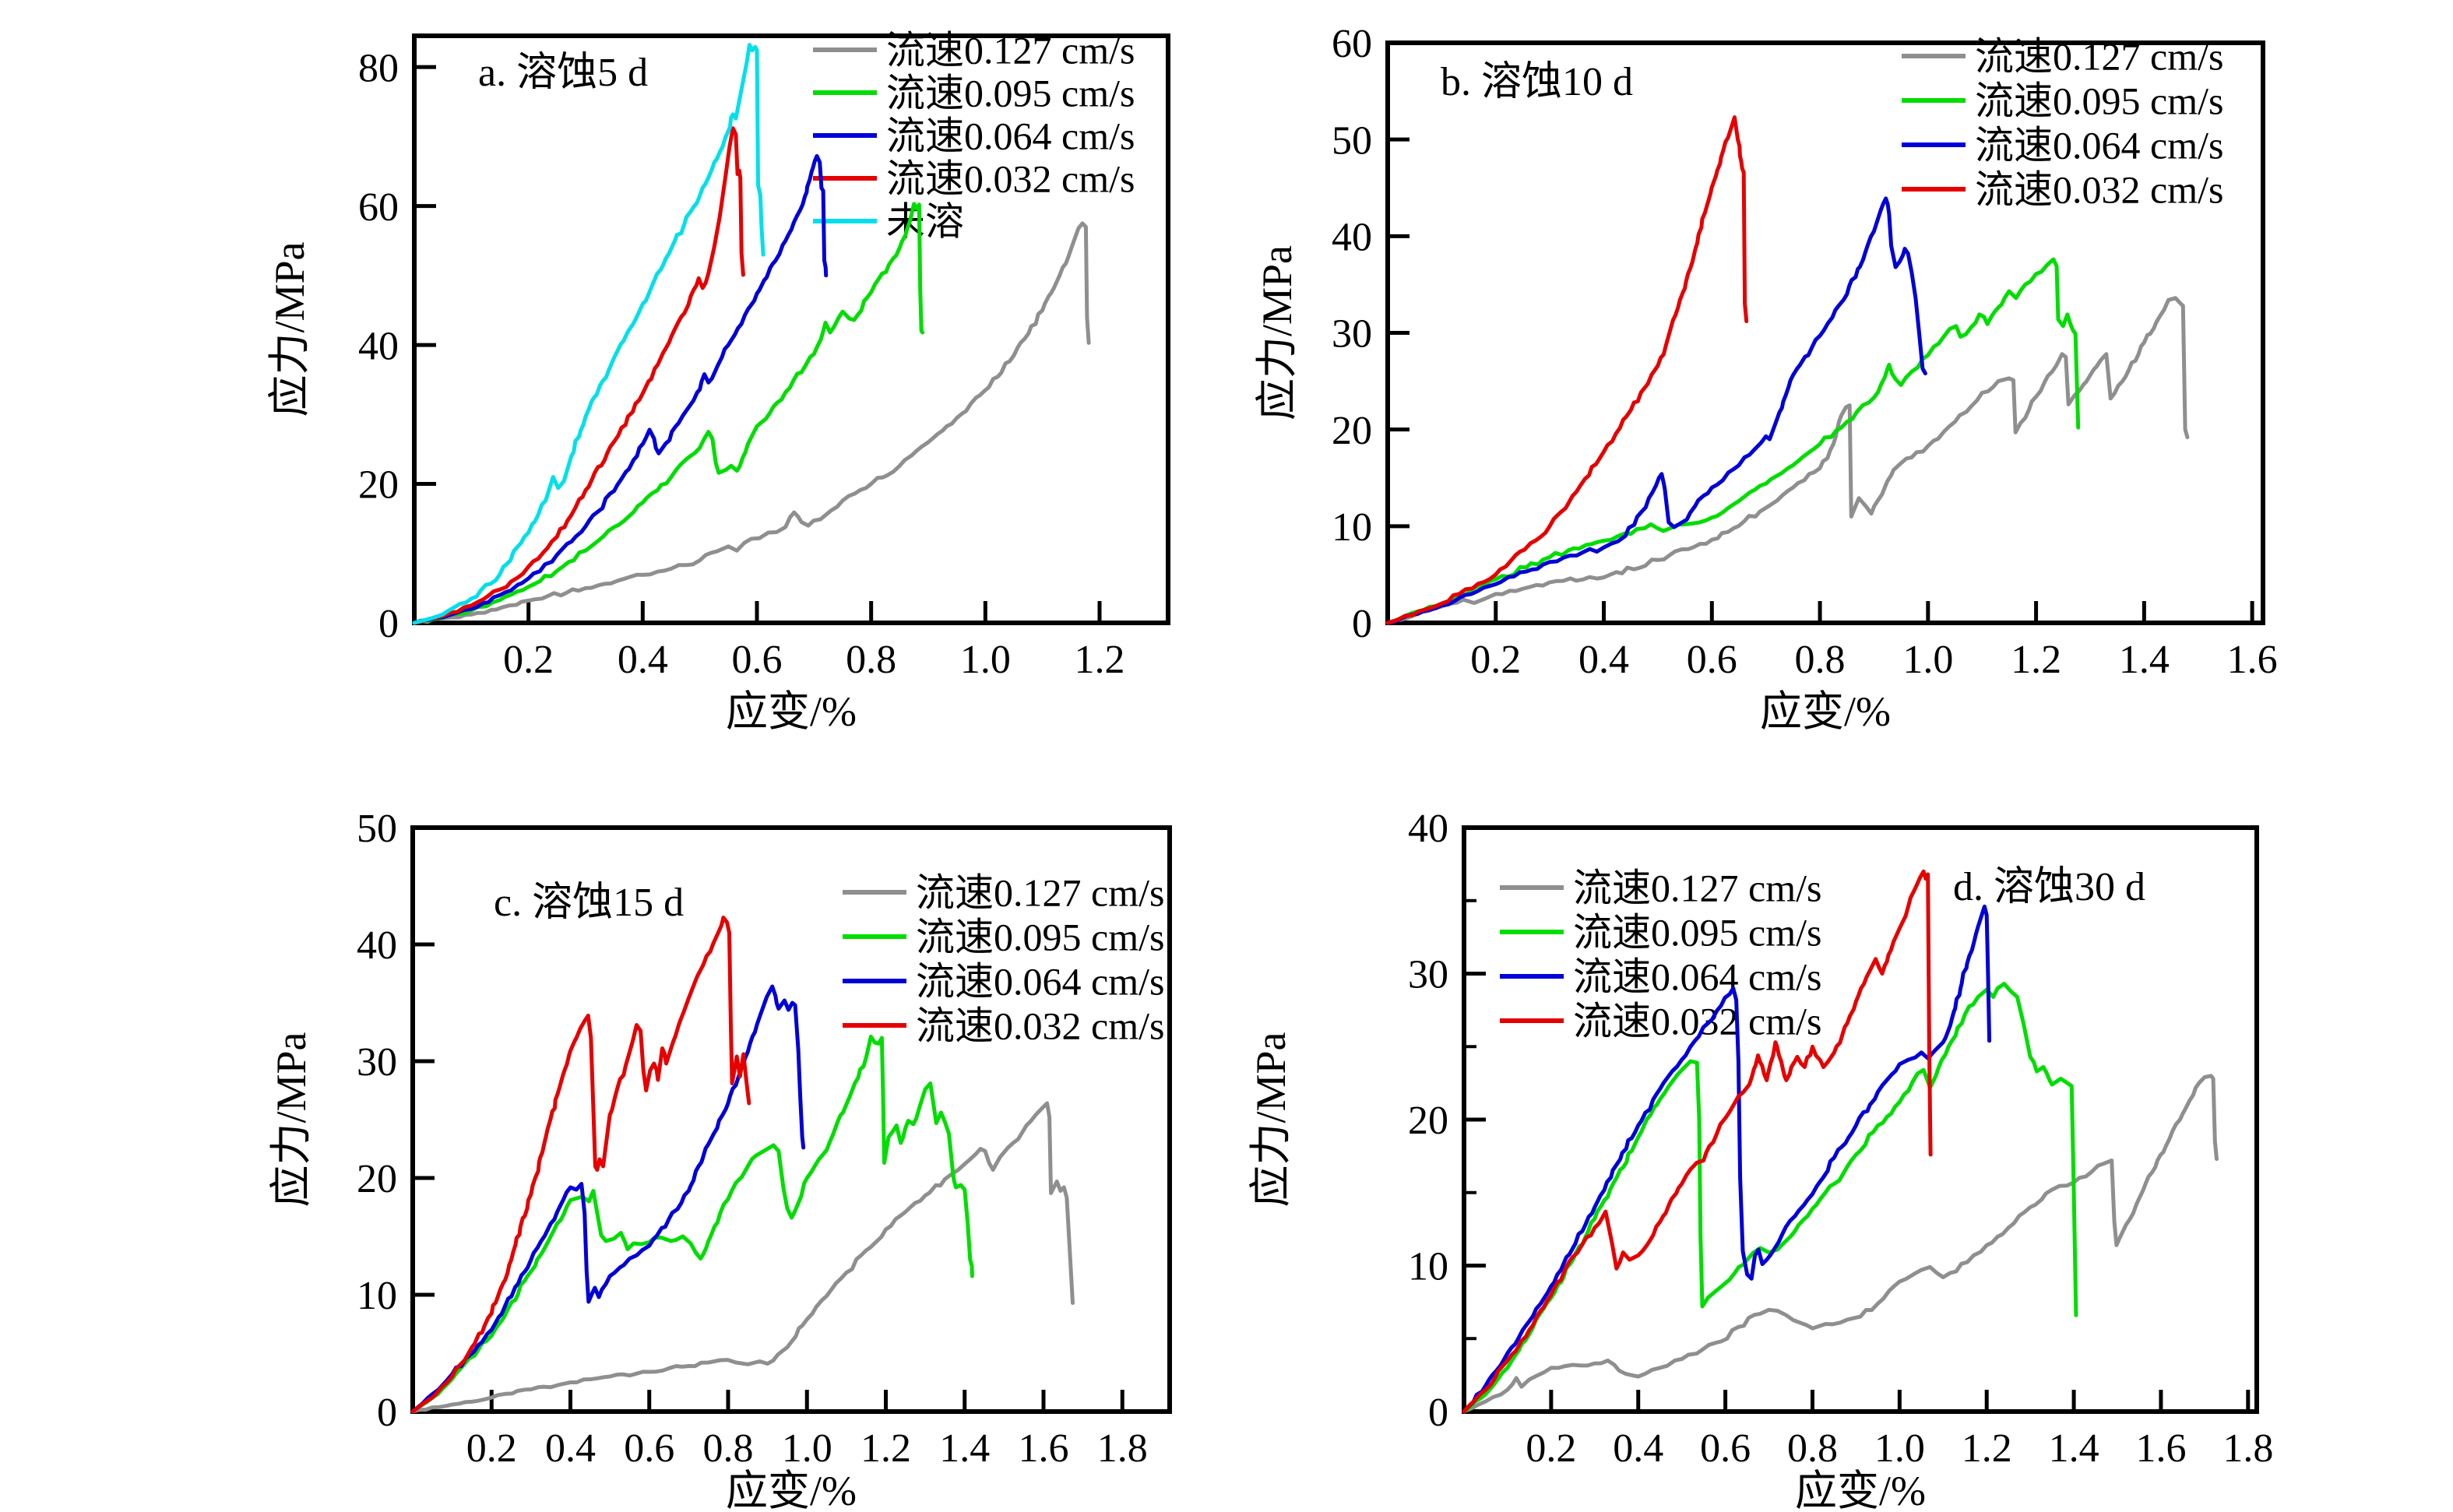  Describe the element at coordinates (925, 222) in the screenshot. I see `legend-label: 未溶` at that location.